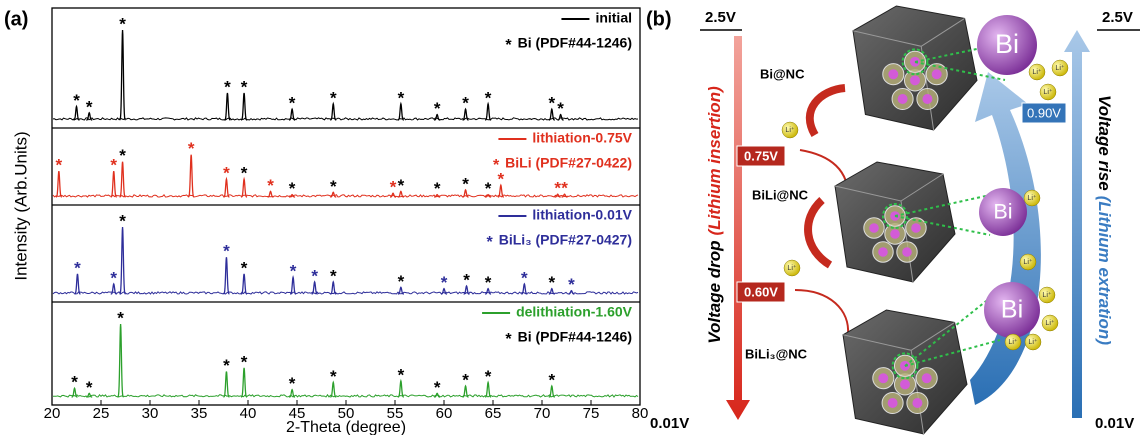  Describe the element at coordinates (714, 291) in the screenshot. I see `side-title-main: Voltage drop` at that location.